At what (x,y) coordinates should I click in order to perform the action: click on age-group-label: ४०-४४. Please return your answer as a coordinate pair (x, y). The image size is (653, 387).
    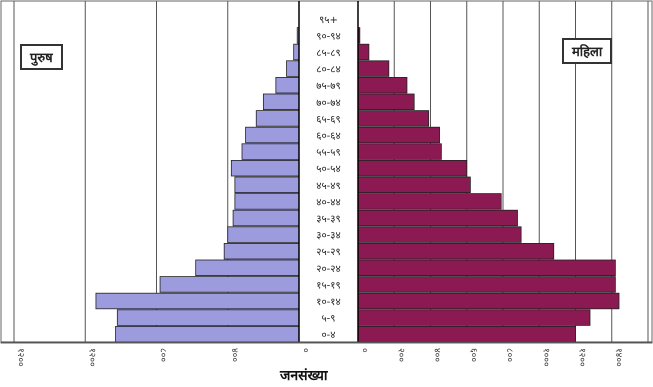
    Looking at the image, I should click on (328, 202).